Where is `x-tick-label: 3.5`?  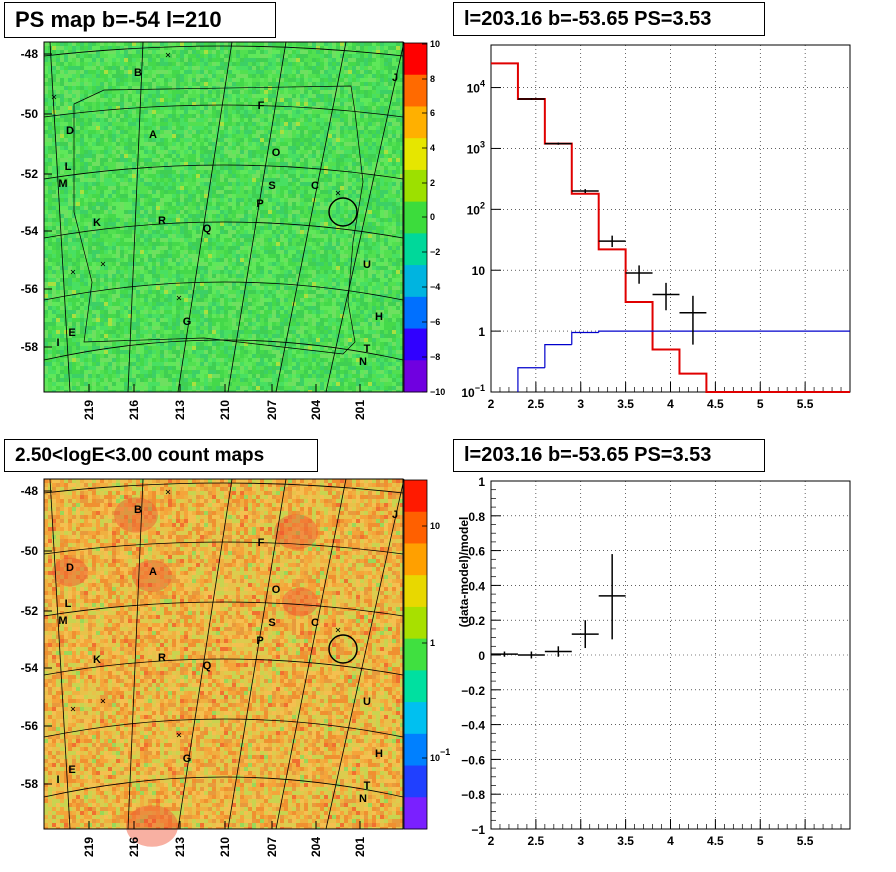
x-tick-label: 3.5 is located at coordinates (625, 841).